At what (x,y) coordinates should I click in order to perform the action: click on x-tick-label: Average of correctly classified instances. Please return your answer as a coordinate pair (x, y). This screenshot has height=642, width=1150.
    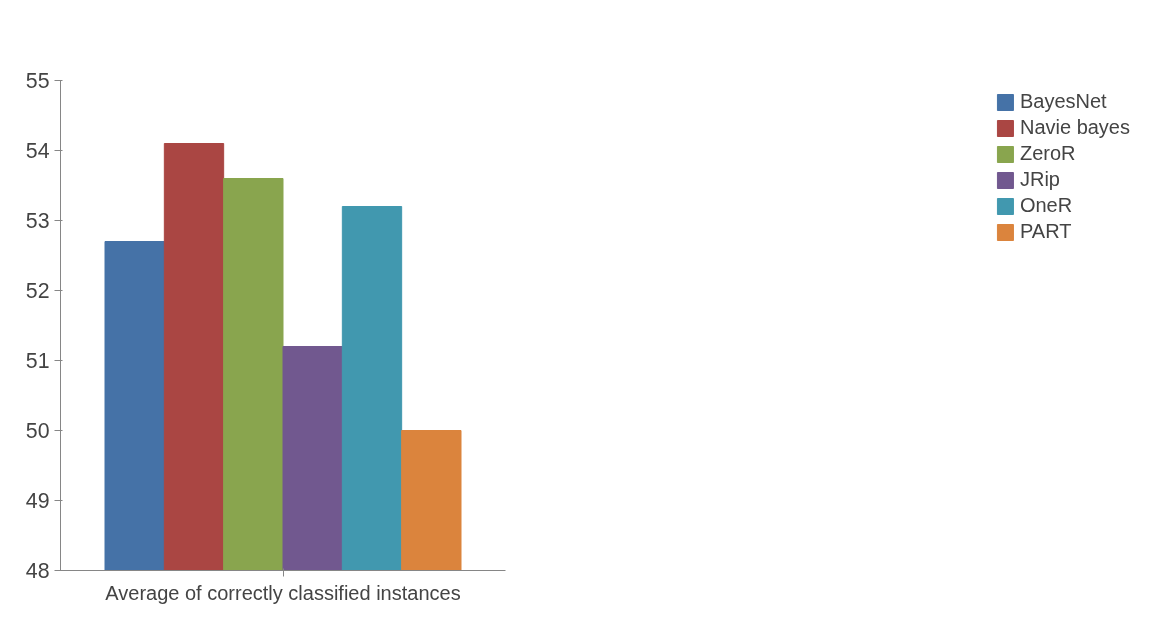
    Looking at the image, I should click on (283, 592).